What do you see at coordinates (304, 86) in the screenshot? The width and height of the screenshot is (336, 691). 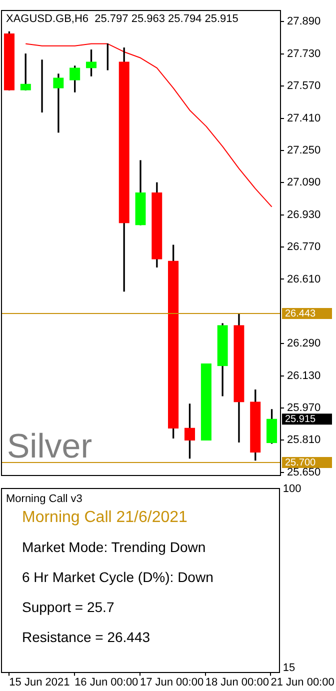 I see `y-tick-label: 27.570` at bounding box center [304, 86].